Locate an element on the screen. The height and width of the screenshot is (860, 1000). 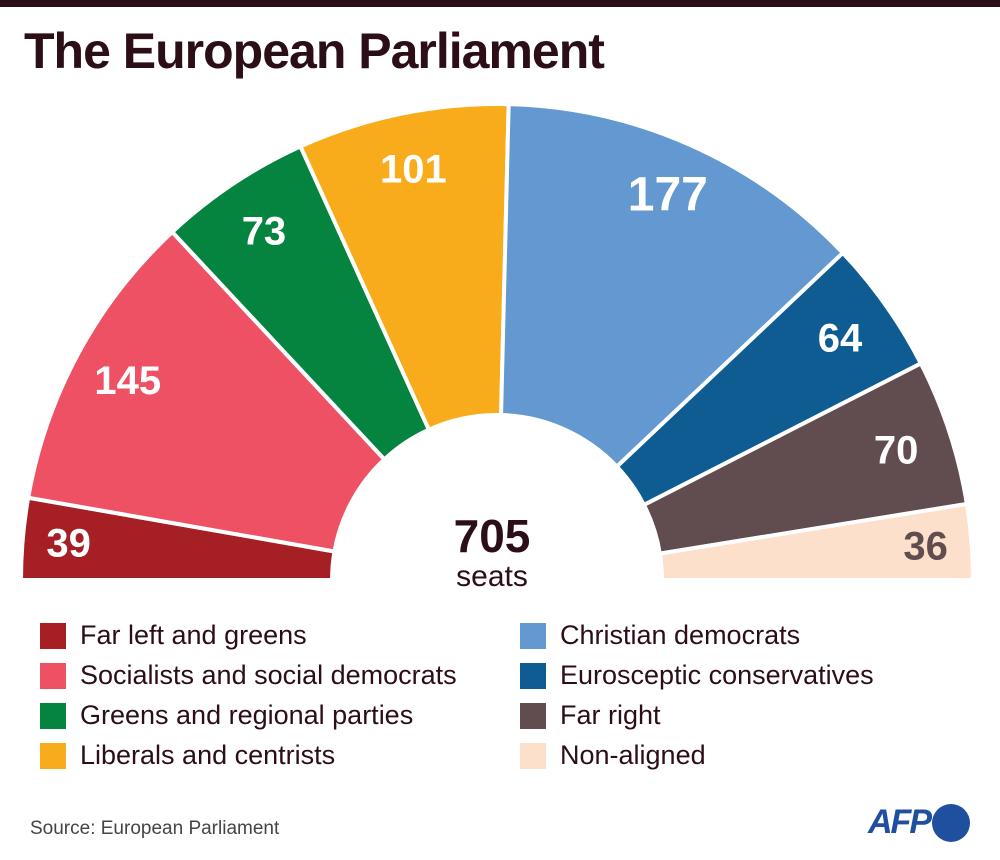
legend-item: Non-aligned is located at coordinates (613, 755).